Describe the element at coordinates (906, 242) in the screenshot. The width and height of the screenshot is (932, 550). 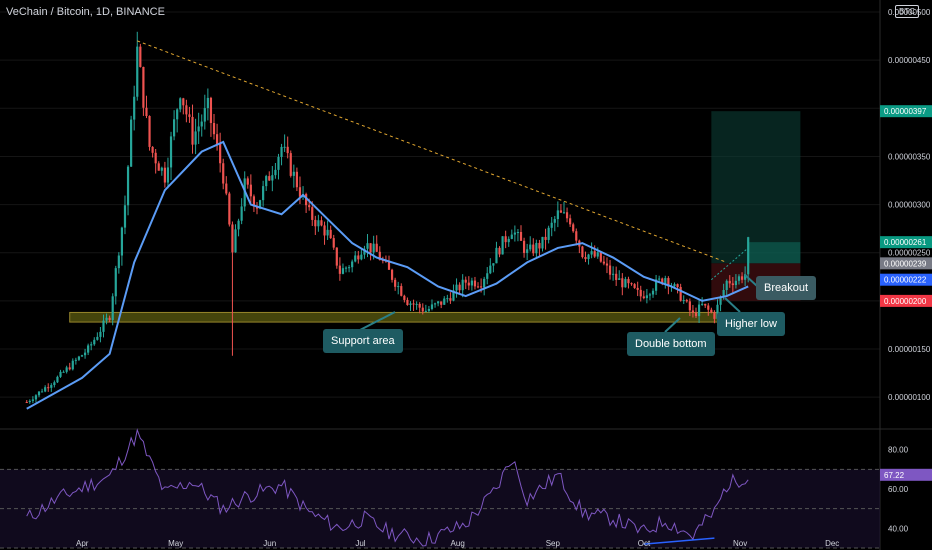
I see `price-label: 0.00000261` at that location.